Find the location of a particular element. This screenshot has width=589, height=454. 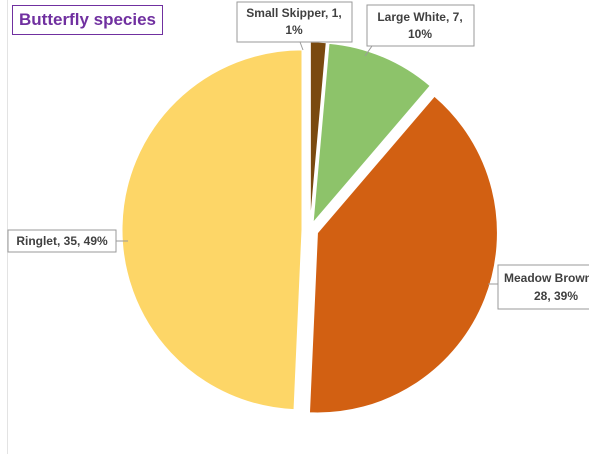

small-skipper-label-line2: 1% is located at coordinates (294, 30).